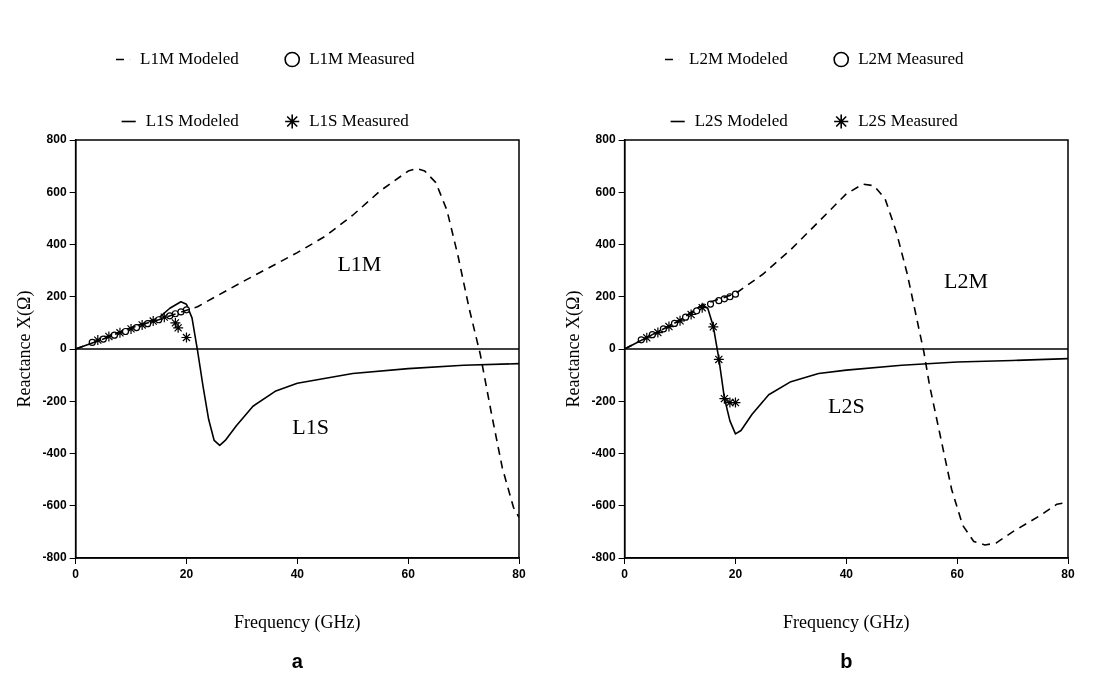  Describe the element at coordinates (192, 120) in the screenshot. I see `legend-label: L1S Modeled` at that location.